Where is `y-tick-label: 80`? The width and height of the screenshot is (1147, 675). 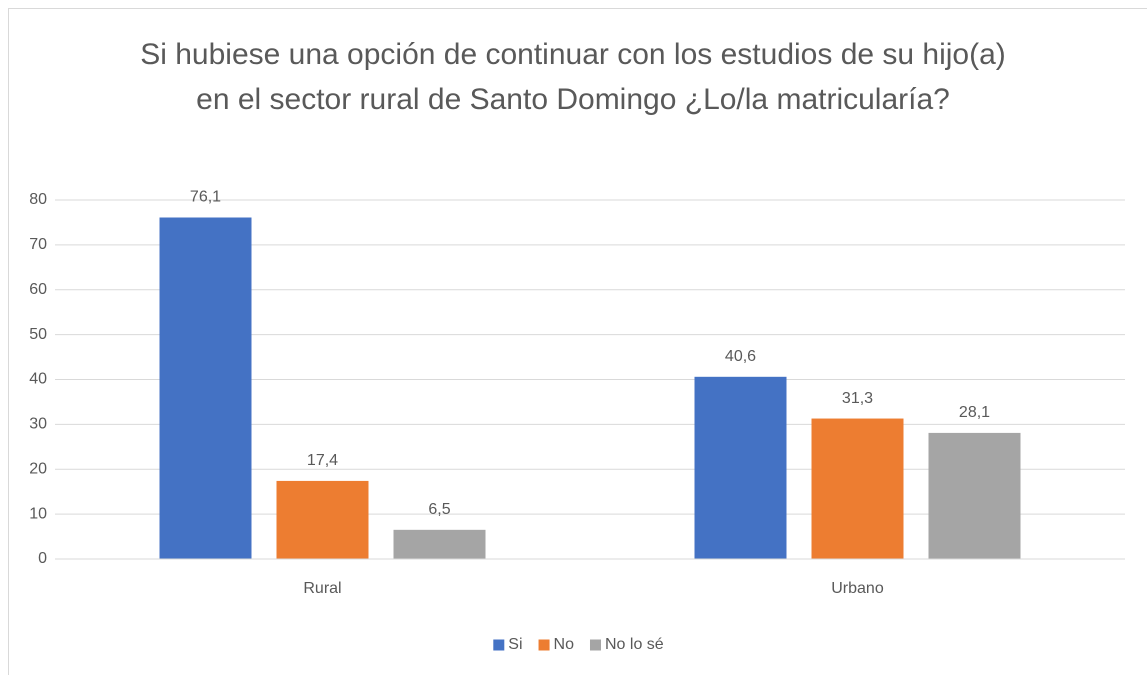
y-tick-label: 80 is located at coordinates (38, 199).